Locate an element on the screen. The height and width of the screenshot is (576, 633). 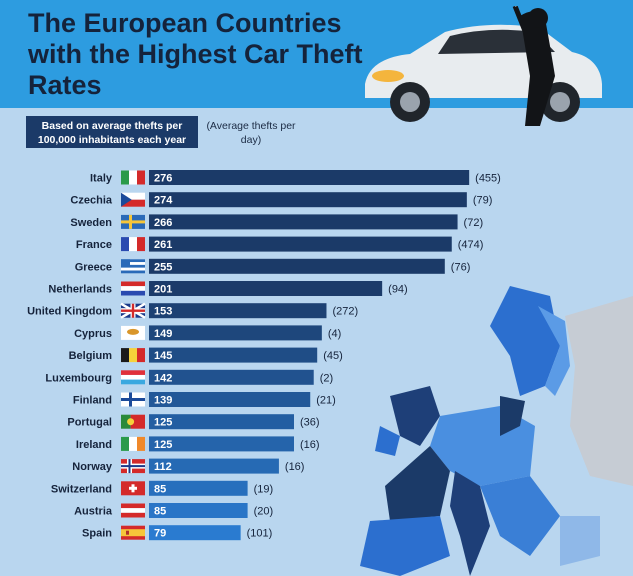
bar-value-label: 139 is located at coordinates (163, 401).